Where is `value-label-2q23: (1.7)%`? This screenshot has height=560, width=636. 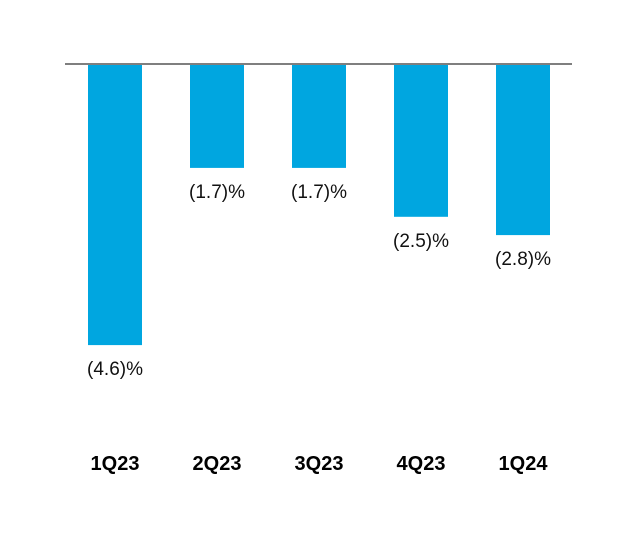
value-label-2q23: (1.7)% is located at coordinates (217, 192).